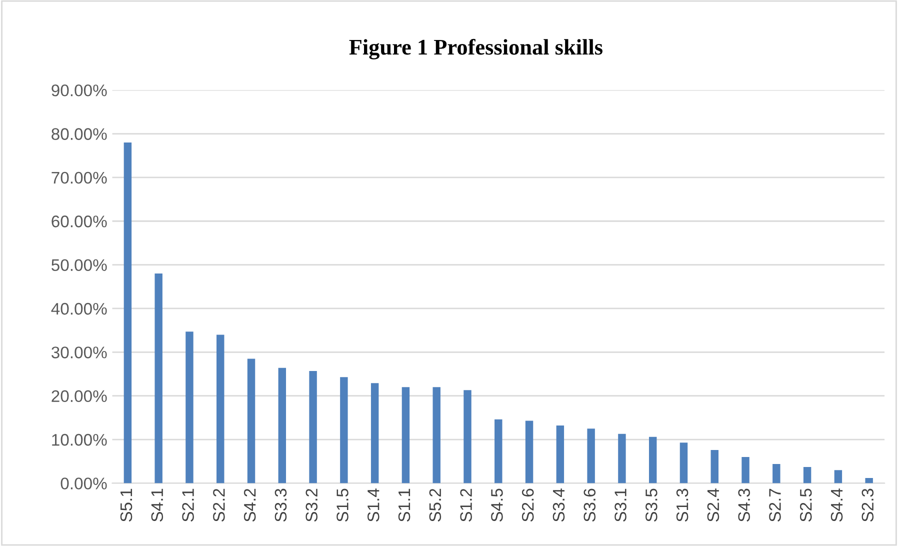  I want to click on x-tick-label: S2.7, so click(775, 505).